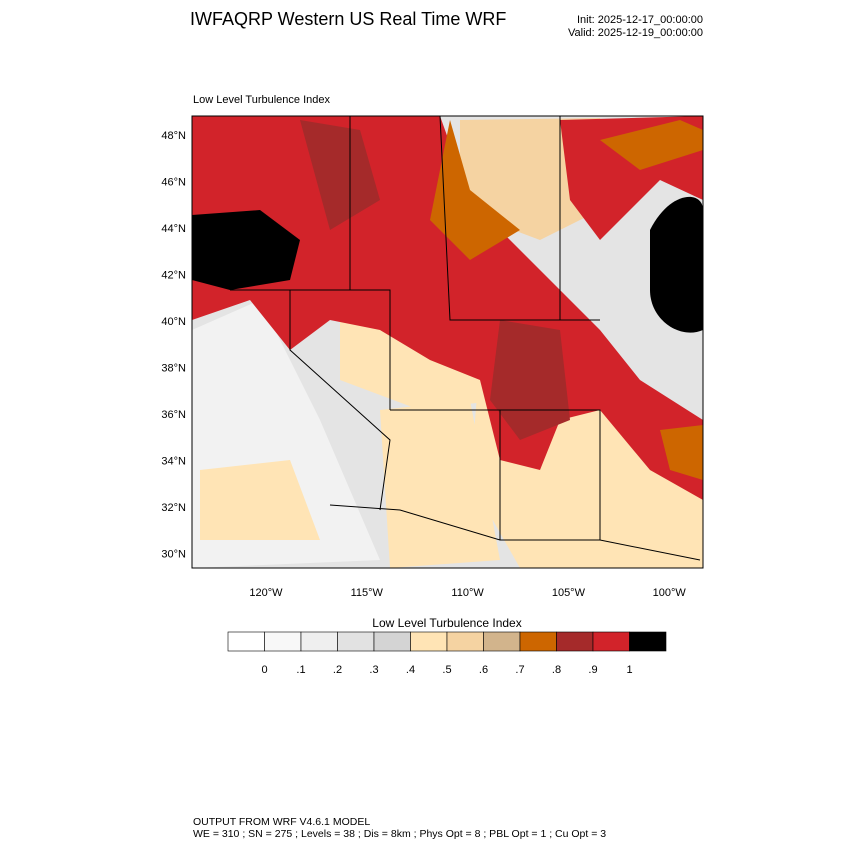 The width and height of the screenshot is (850, 855). I want to click on lon-labels: 120°W 115°W 110°W 105°W 100°W, so click(467, 593).